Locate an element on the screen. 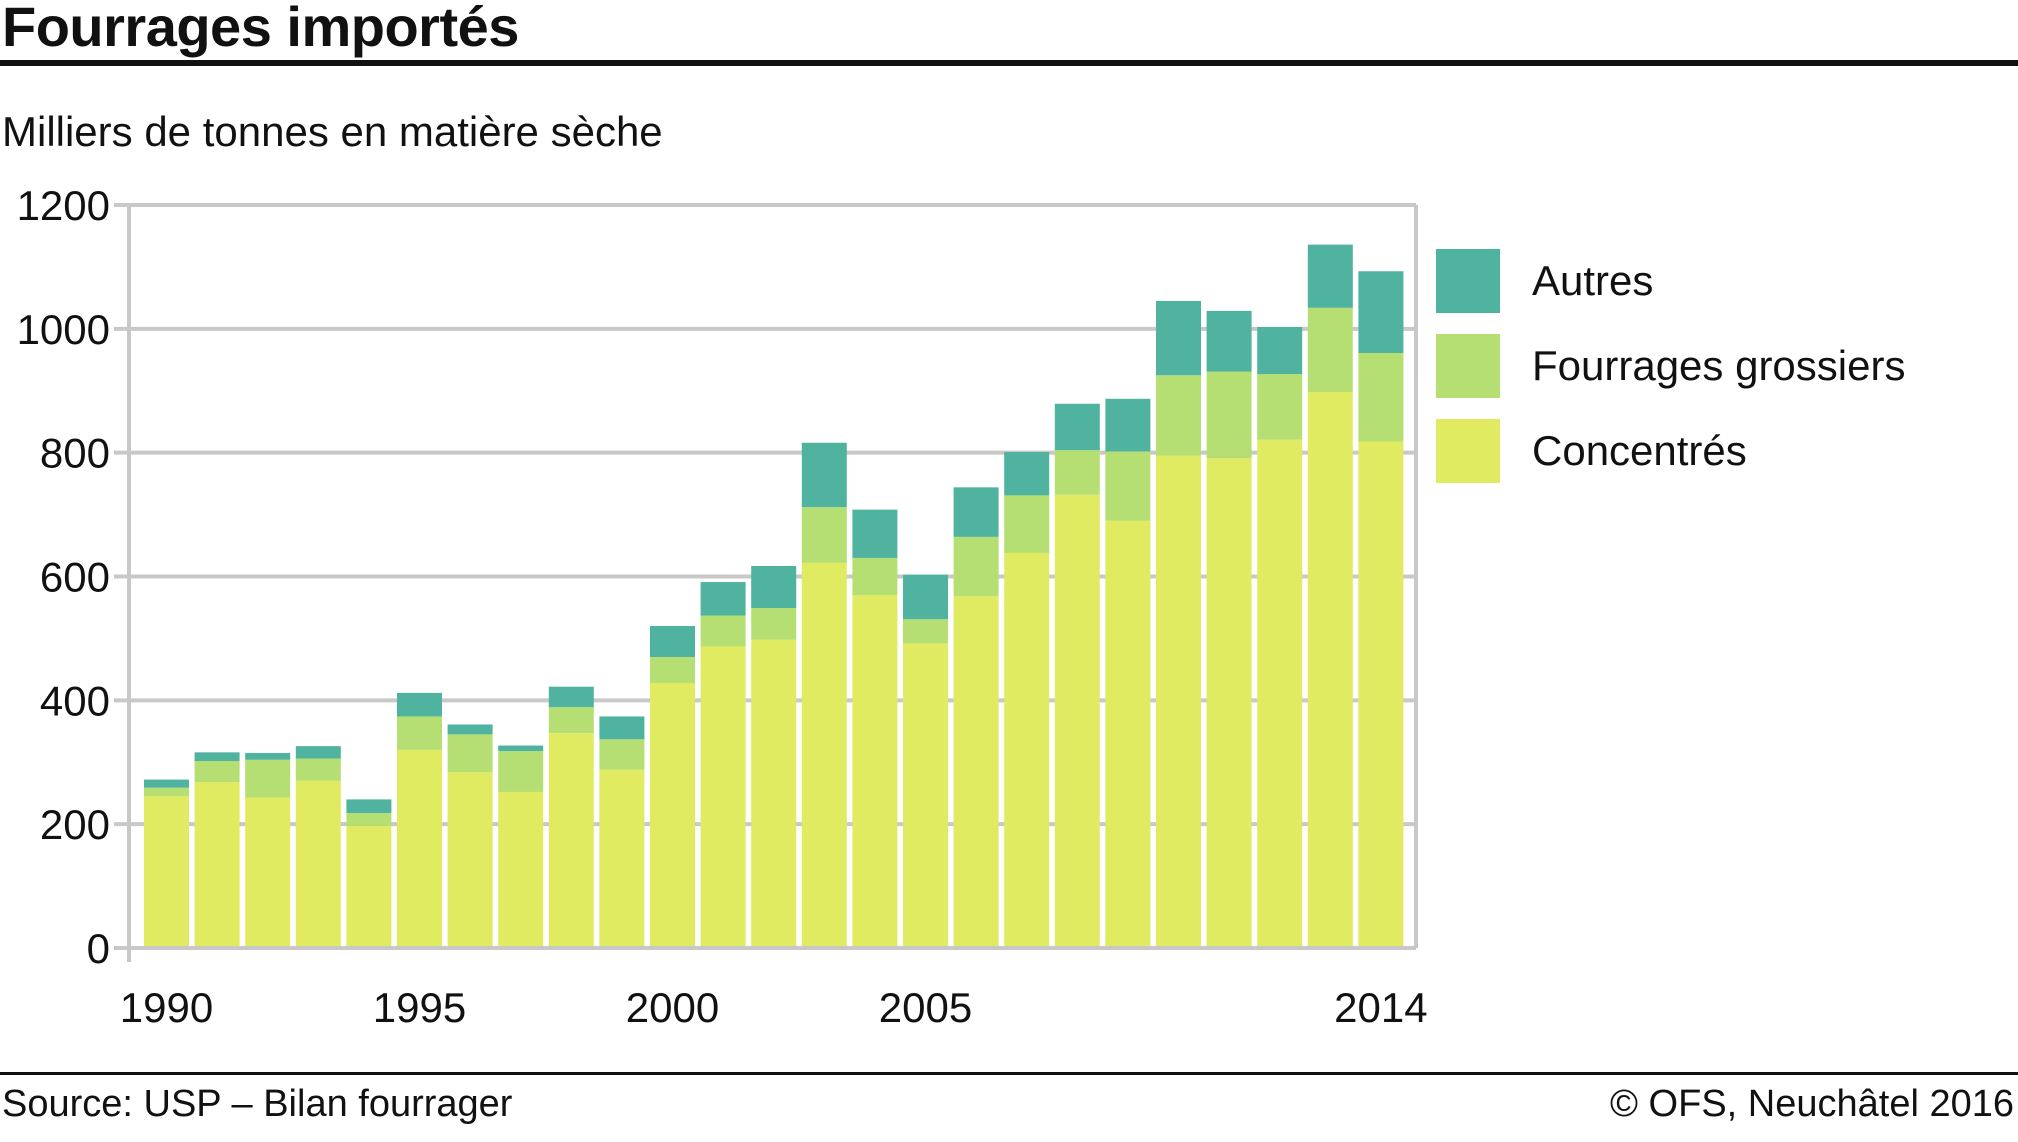 The image size is (2018, 1142). x-tick-label-2000: 2000 is located at coordinates (672, 1007).